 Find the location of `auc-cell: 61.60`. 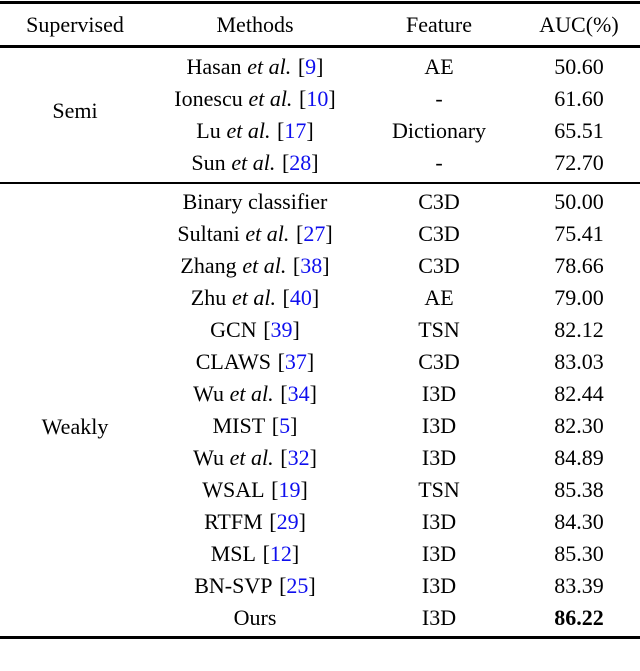

auc-cell: 61.60 is located at coordinates (579, 98).